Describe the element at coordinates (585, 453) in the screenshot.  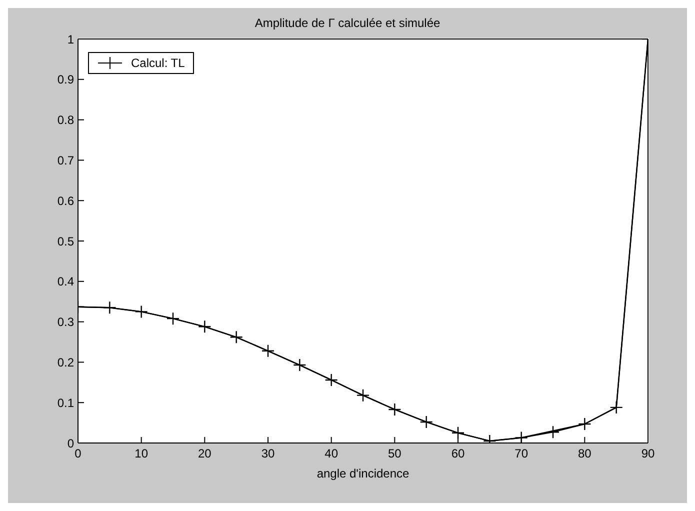
I see `x-tick-label: 80` at that location.